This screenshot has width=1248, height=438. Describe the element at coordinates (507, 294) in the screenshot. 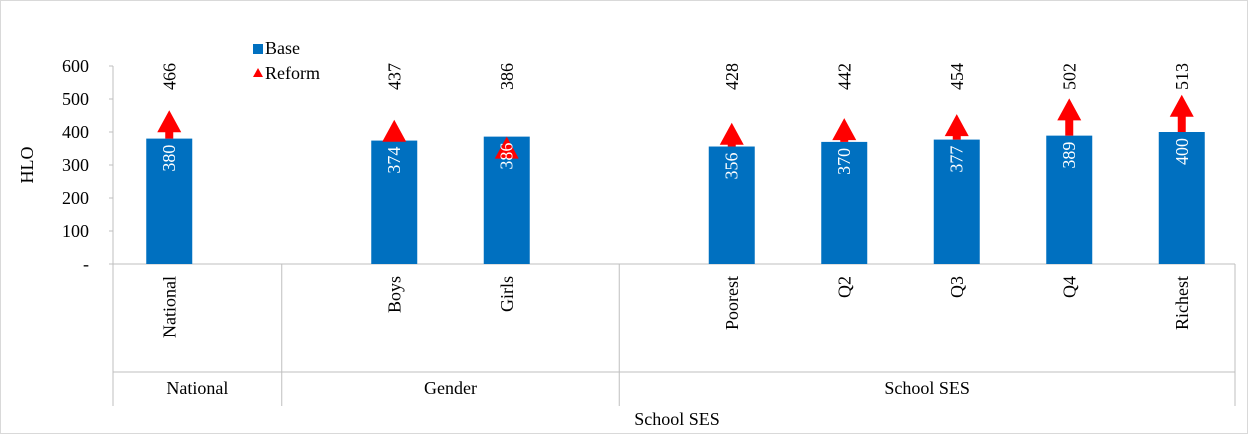

I see `category-label: Girls` at that location.